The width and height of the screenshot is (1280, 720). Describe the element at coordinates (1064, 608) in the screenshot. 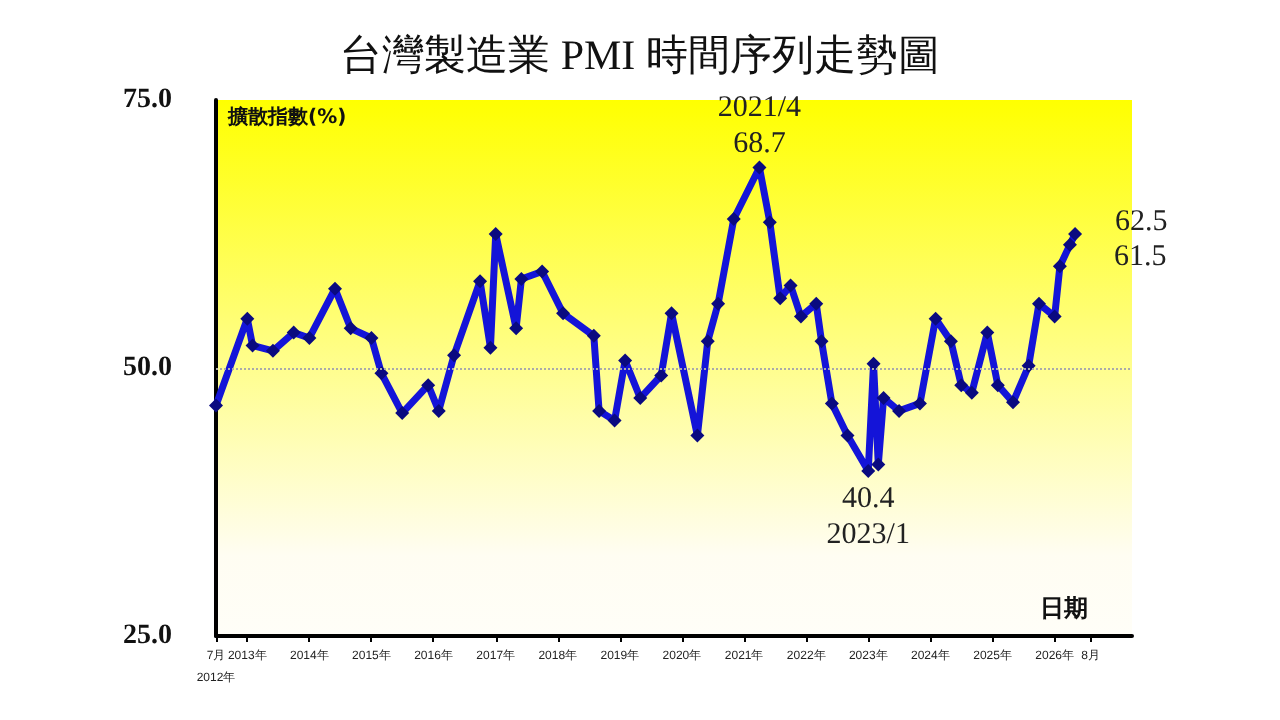

I see `x-axis-title: 日期` at that location.